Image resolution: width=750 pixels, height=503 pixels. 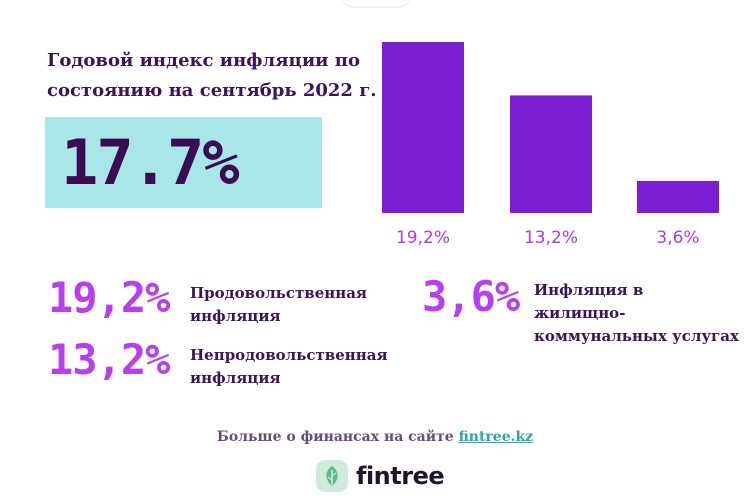 What do you see at coordinates (471, 296) in the screenshot?
I see `stat-value-utilities: 3,6%` at bounding box center [471, 296].